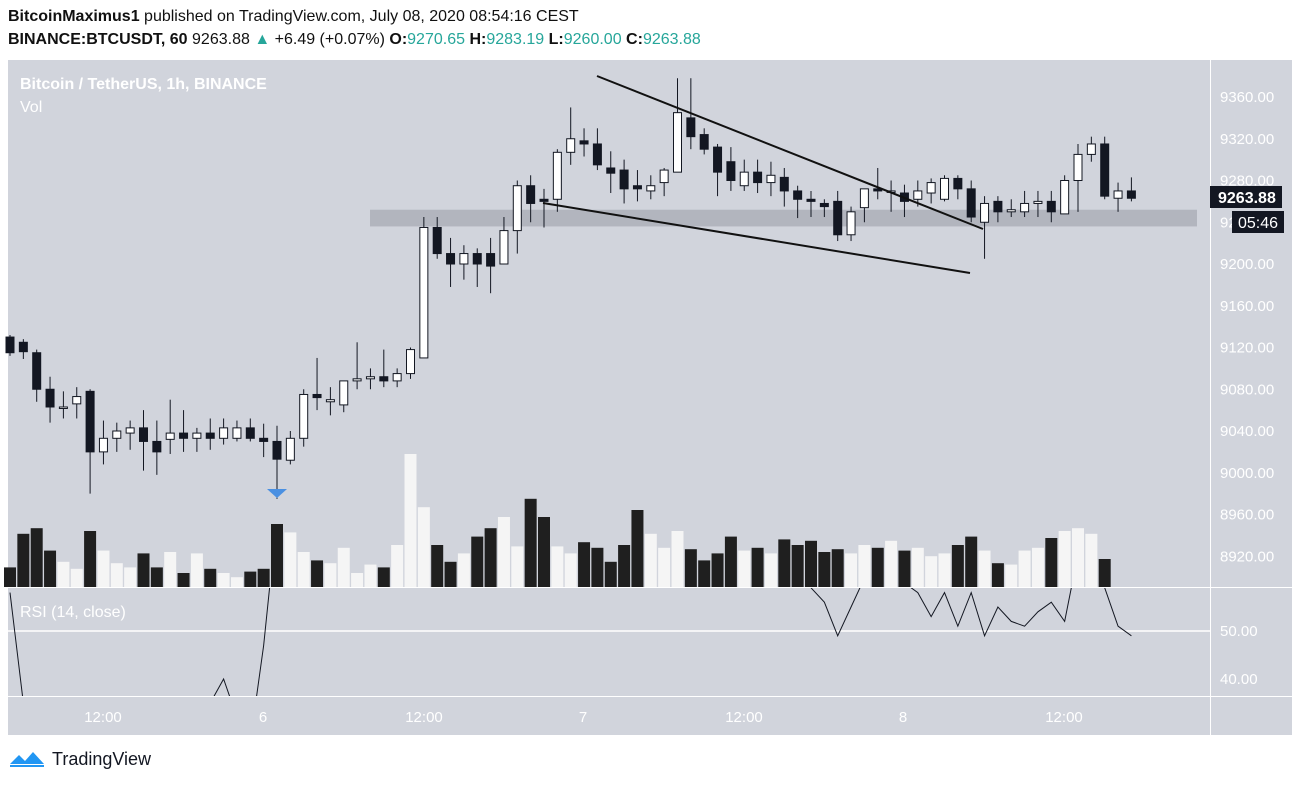 Image resolution: width=1300 pixels, height=785 pixels. What do you see at coordinates (592, 39) in the screenshot?
I see `low-value: 9260.00` at bounding box center [592, 39].